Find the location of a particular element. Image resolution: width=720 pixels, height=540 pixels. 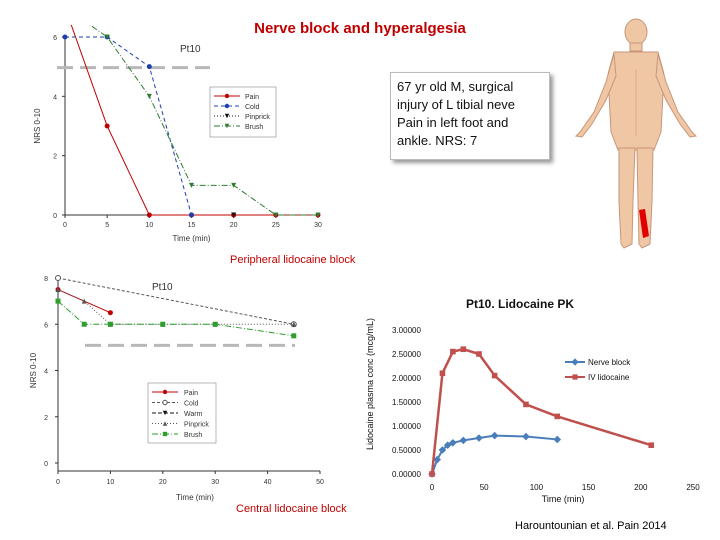

series-line-pinprick is located at coordinates (175, 307).